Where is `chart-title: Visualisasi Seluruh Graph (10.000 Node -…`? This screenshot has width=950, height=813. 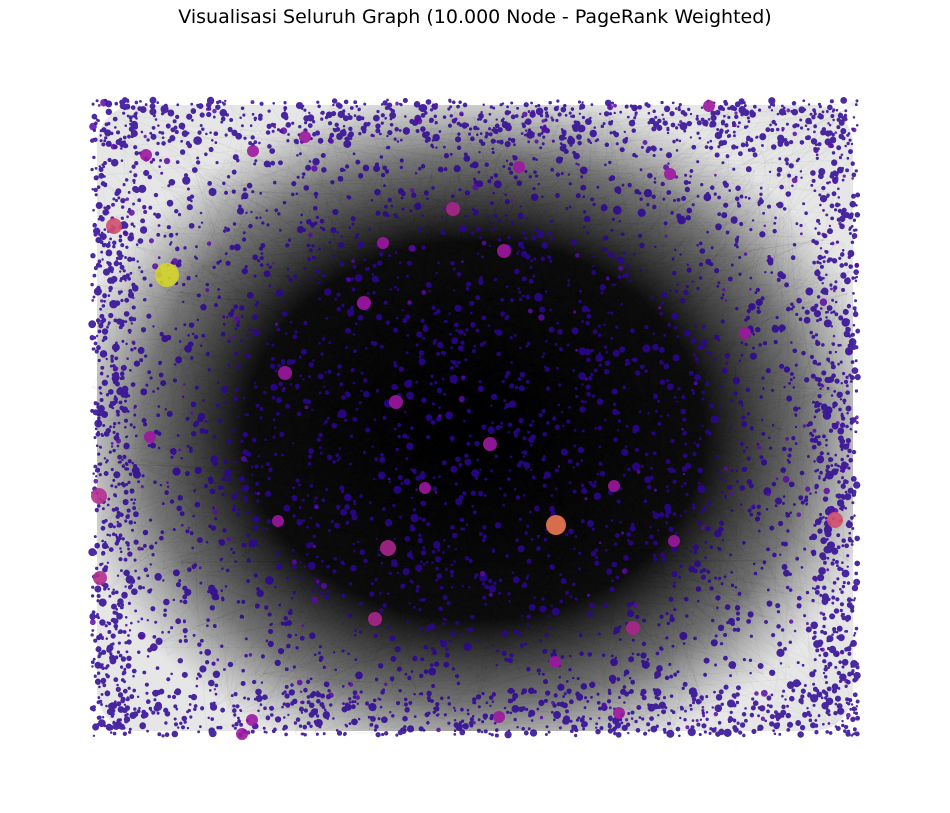
chart-title: Visualisasi Seluruh Graph (10.000 Node -… is located at coordinates (475, 17).